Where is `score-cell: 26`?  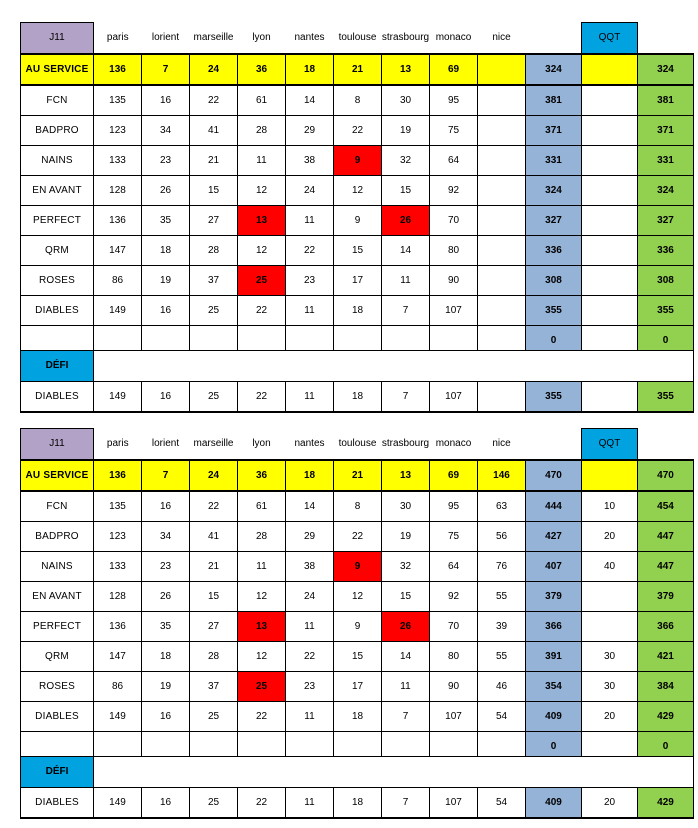 score-cell: 26 is located at coordinates (165, 190).